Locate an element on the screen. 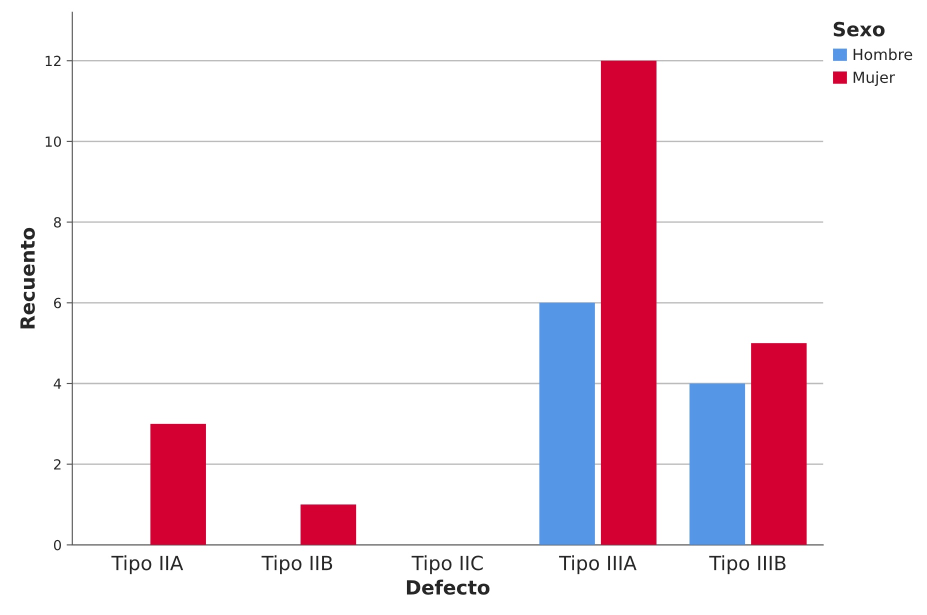 The image size is (927, 615). y-tick-label: 6 is located at coordinates (58, 303).